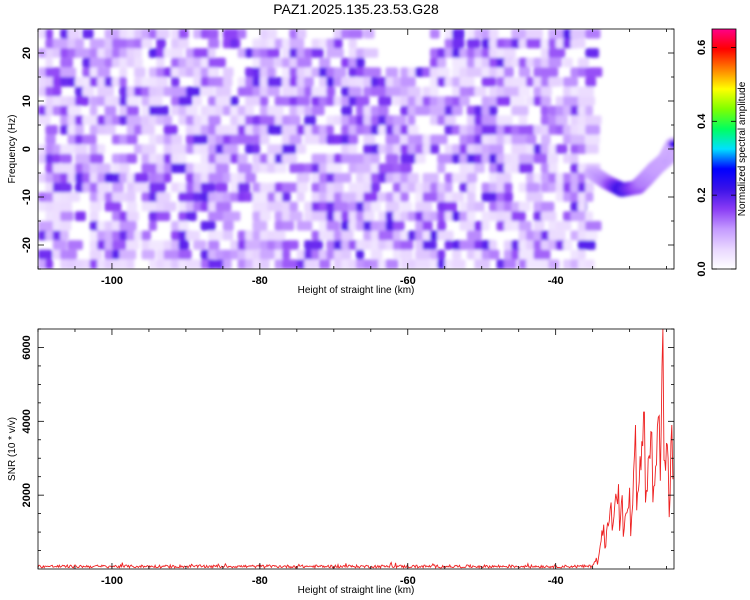  Describe the element at coordinates (356, 9) in the screenshot. I see `chart-title: PAZ1.2025.135.23.53.G28` at that location.